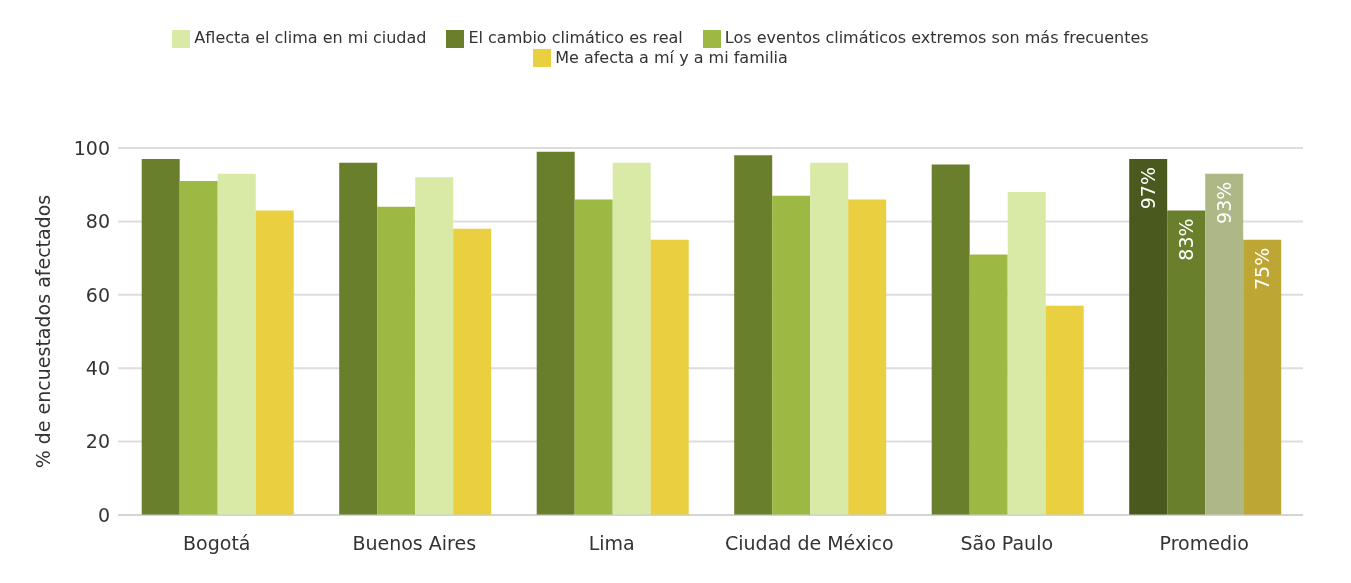  I want to click on y-tick-label: 80, so click(97, 221).